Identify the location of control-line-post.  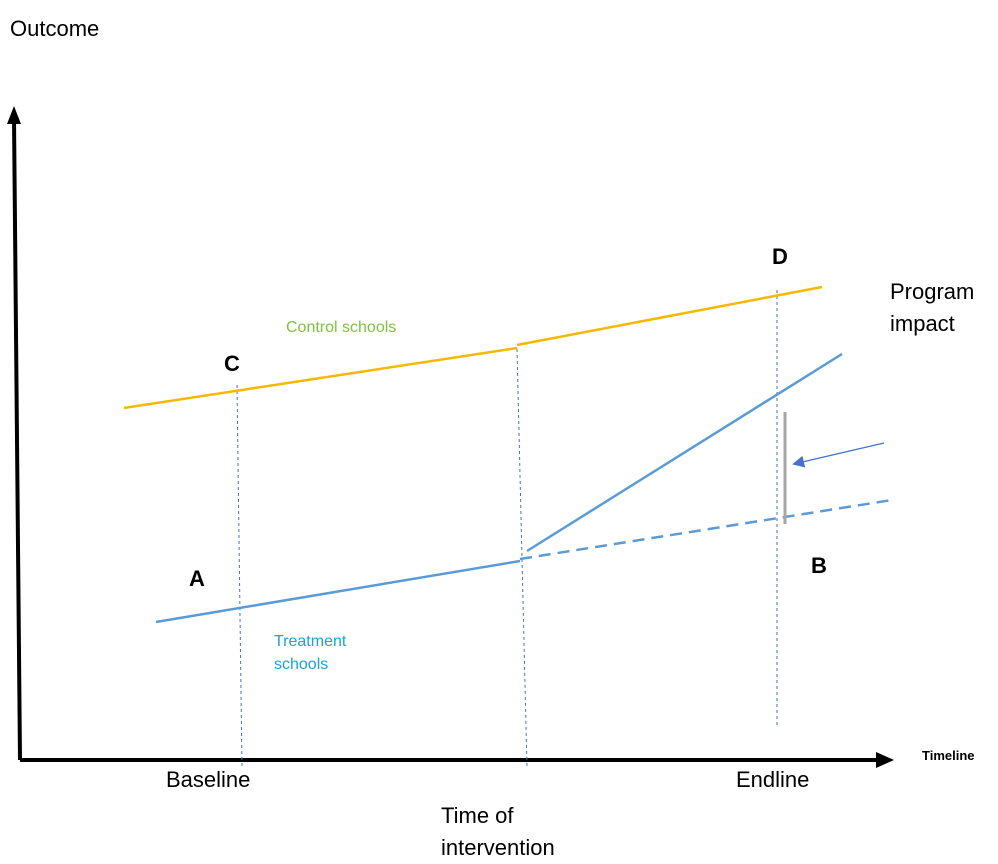
(669, 316).